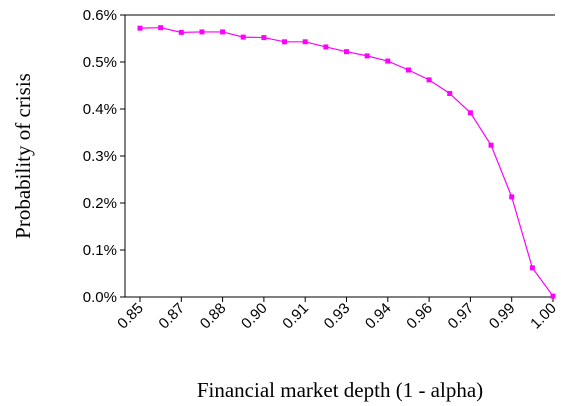 The image size is (561, 406). What do you see at coordinates (100, 203) in the screenshot?
I see `y-tick-label: 0.2%` at bounding box center [100, 203].